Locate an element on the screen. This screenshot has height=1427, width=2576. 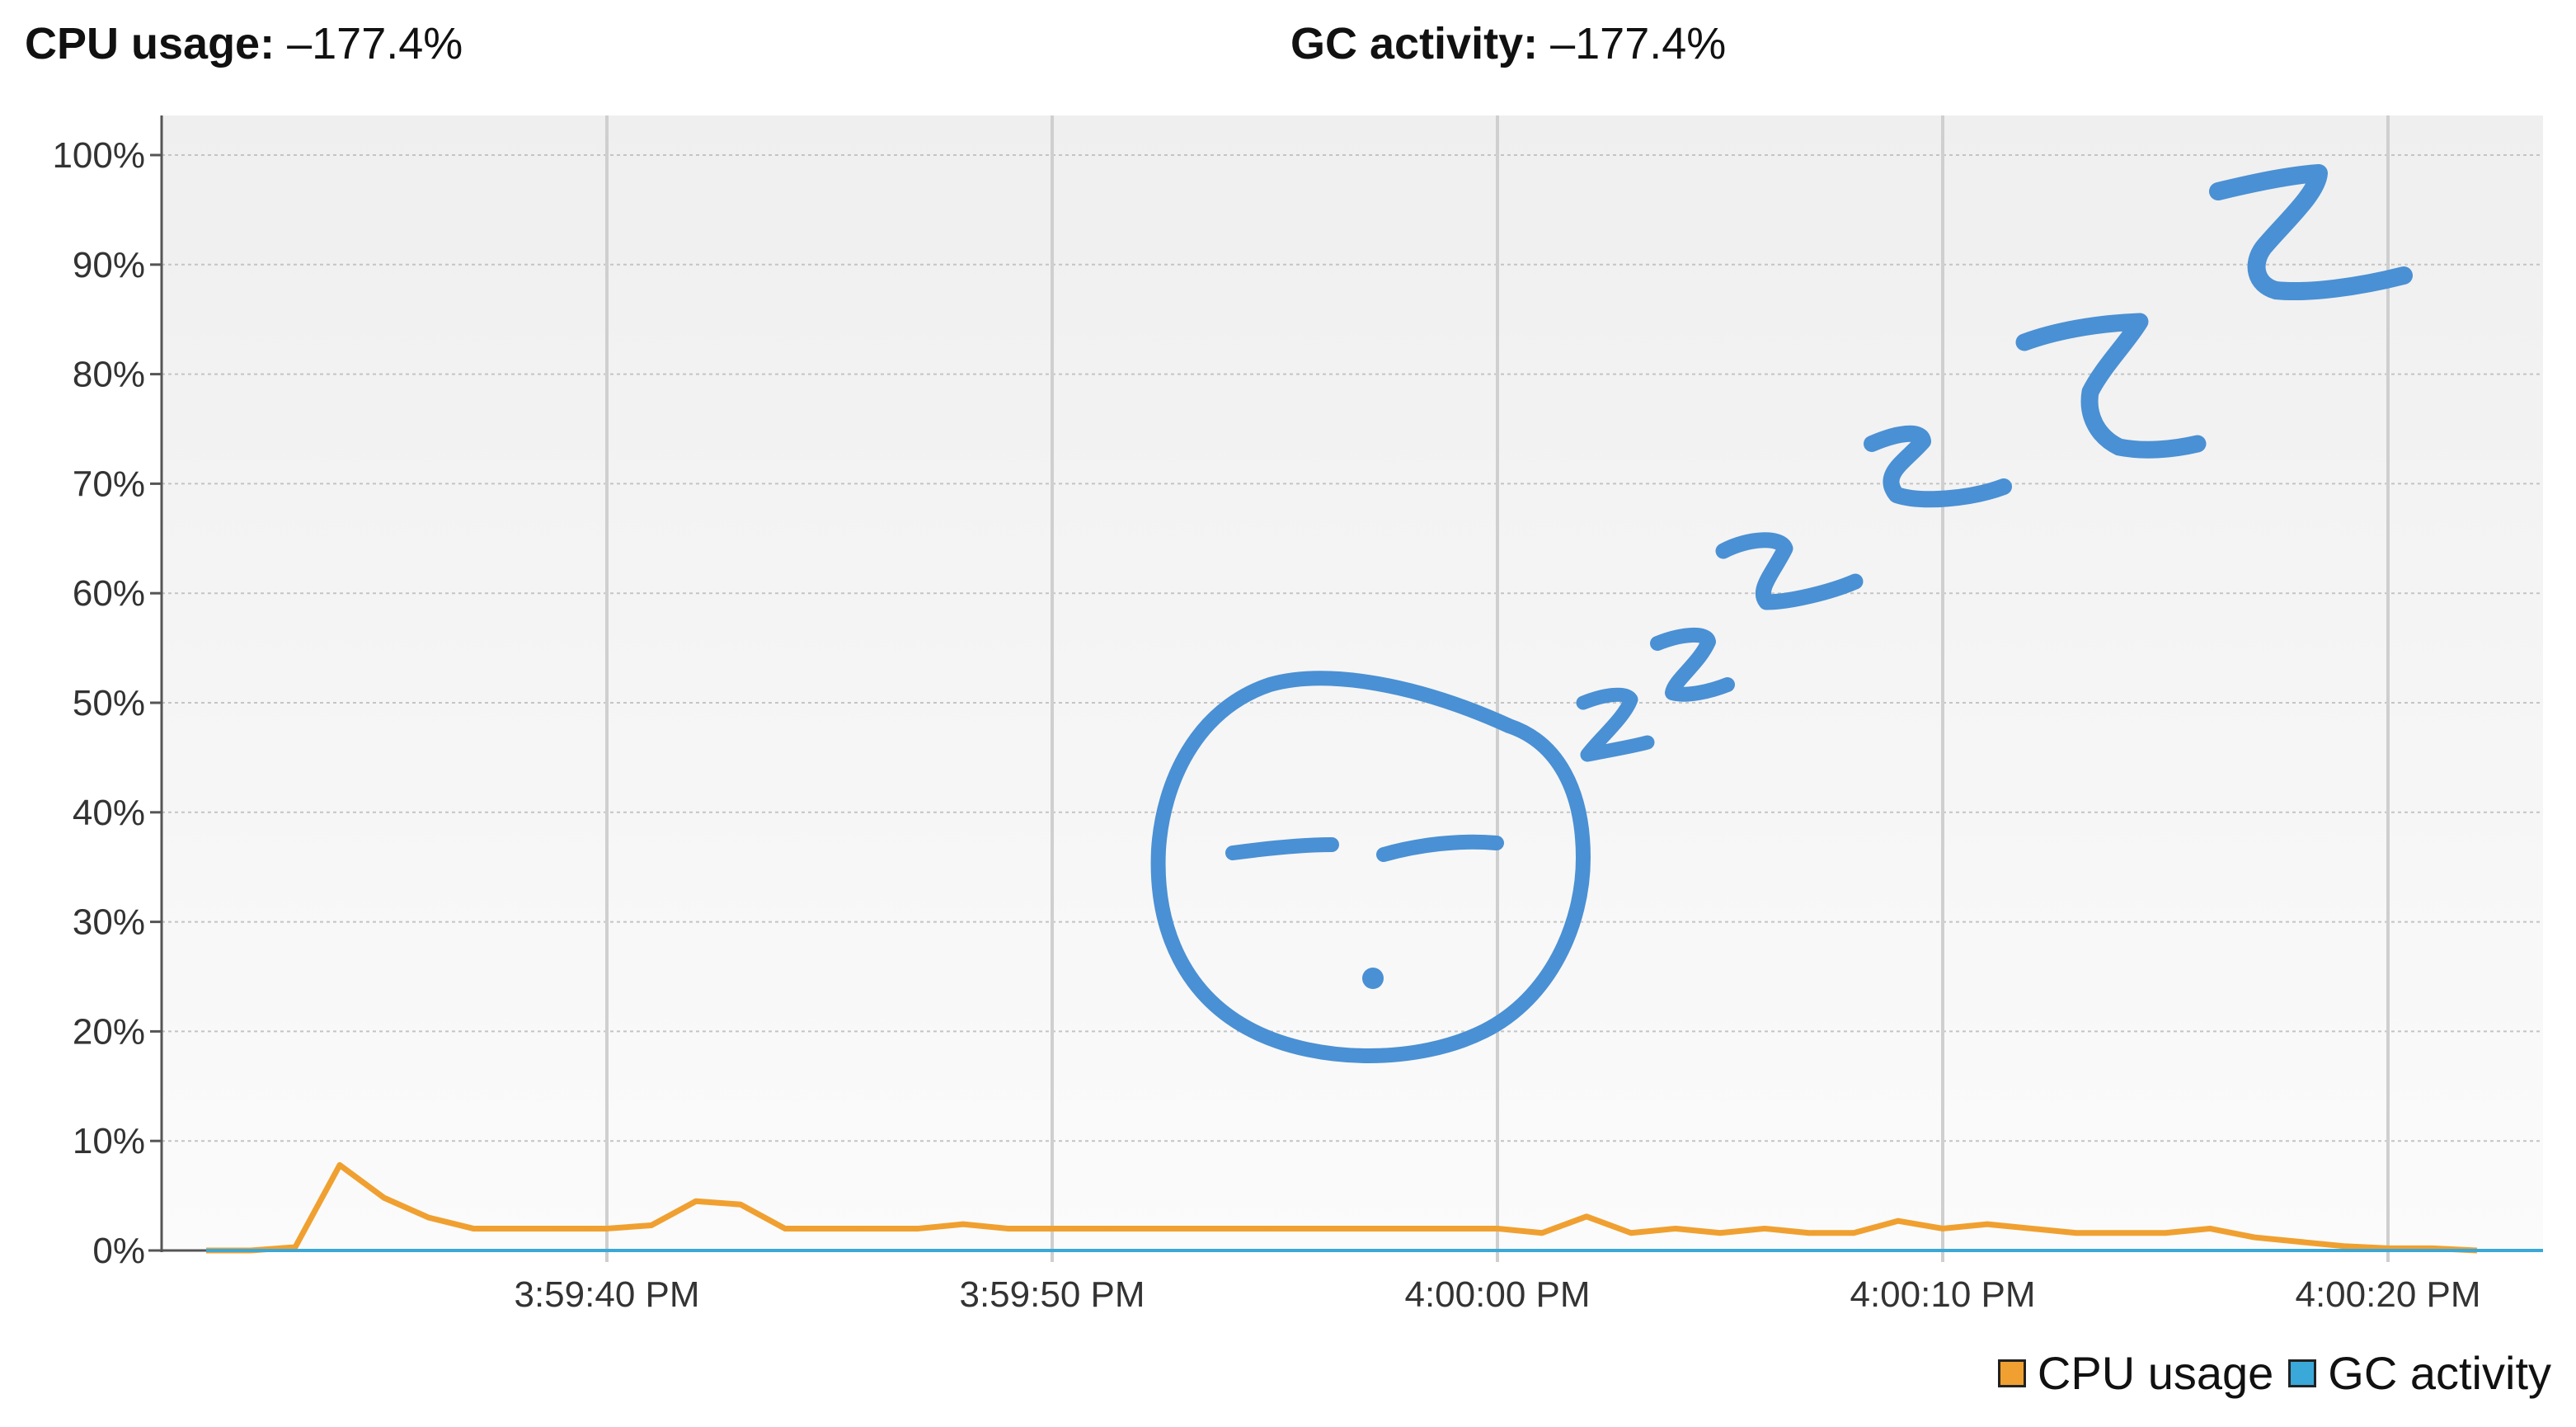
series-layer is located at coordinates (1374, 1207).